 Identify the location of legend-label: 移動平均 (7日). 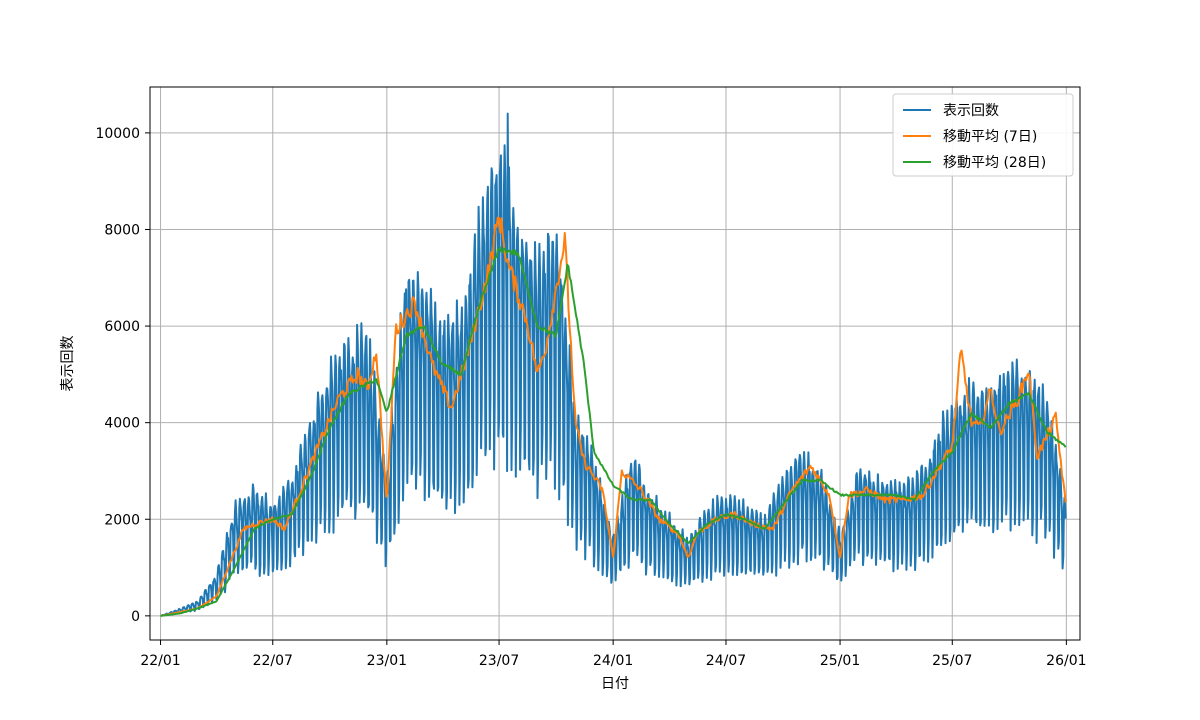
(990, 137).